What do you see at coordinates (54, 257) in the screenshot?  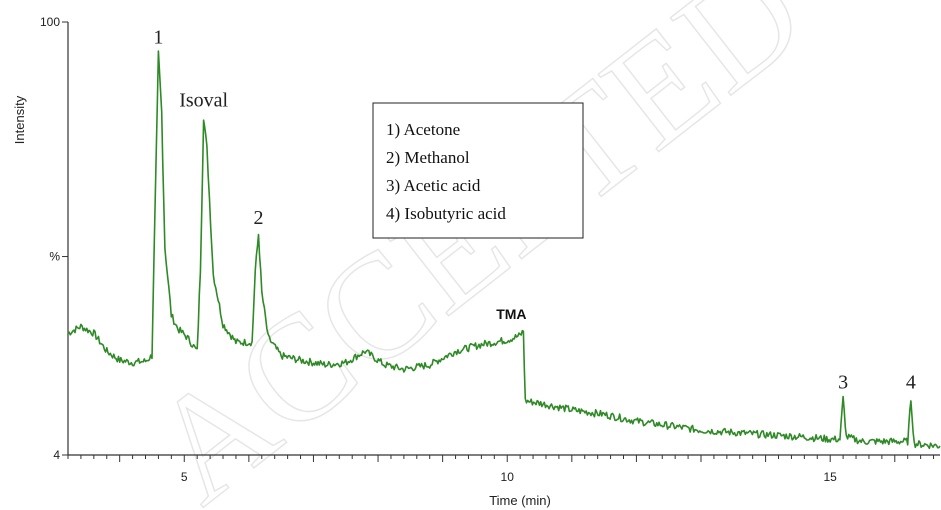 I see `y-tick-label: %` at bounding box center [54, 257].